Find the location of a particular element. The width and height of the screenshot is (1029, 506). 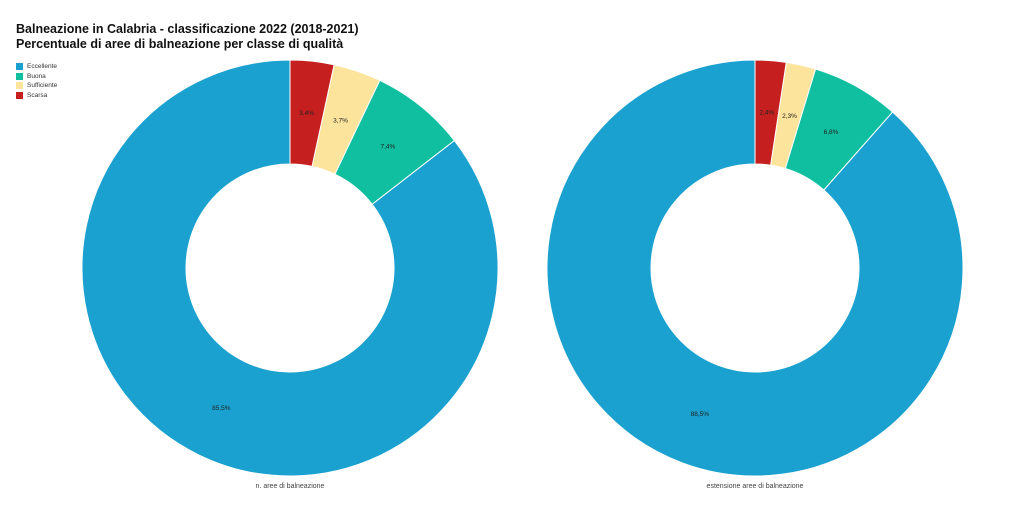

legend-item-scarsa: Scarsa is located at coordinates (36, 95).